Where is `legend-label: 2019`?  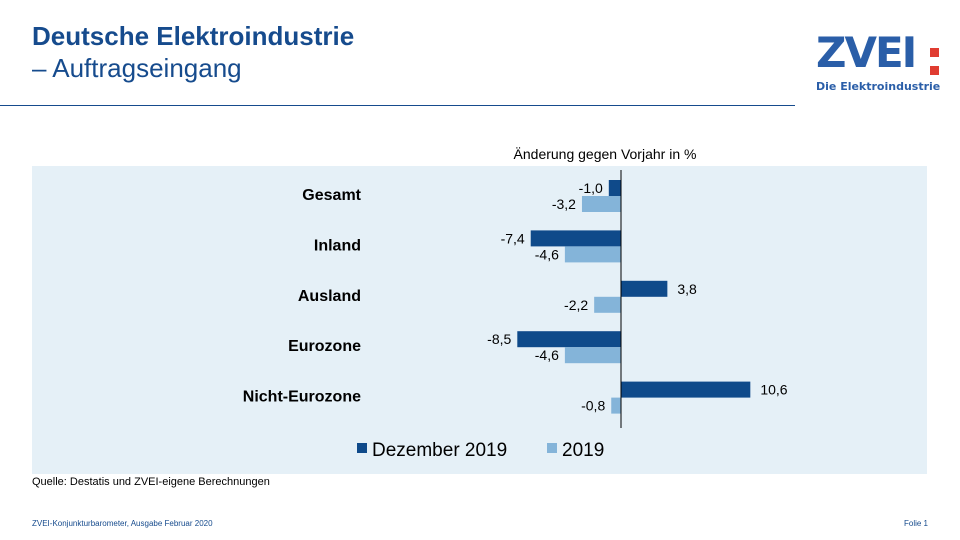
legend-label: 2019 is located at coordinates (583, 450).